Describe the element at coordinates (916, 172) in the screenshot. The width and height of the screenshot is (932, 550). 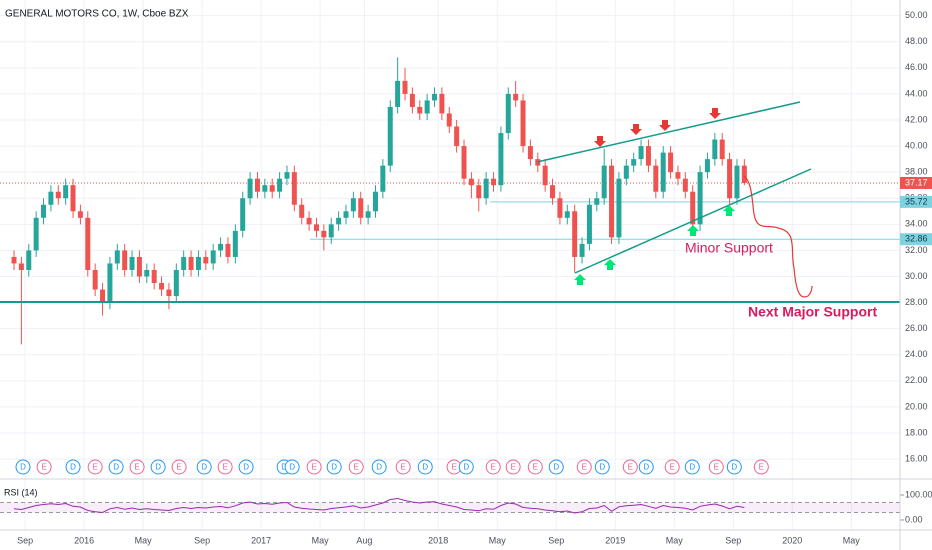
I see `y-tick-label: 38.00` at that location.